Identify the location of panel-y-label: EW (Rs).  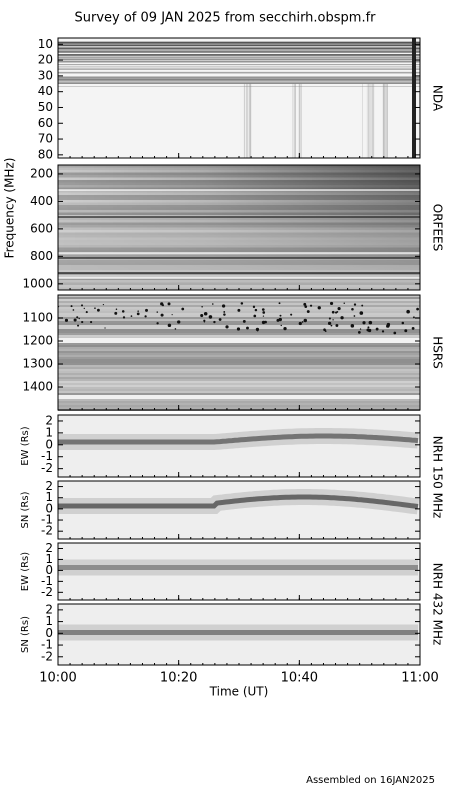
(25, 445).